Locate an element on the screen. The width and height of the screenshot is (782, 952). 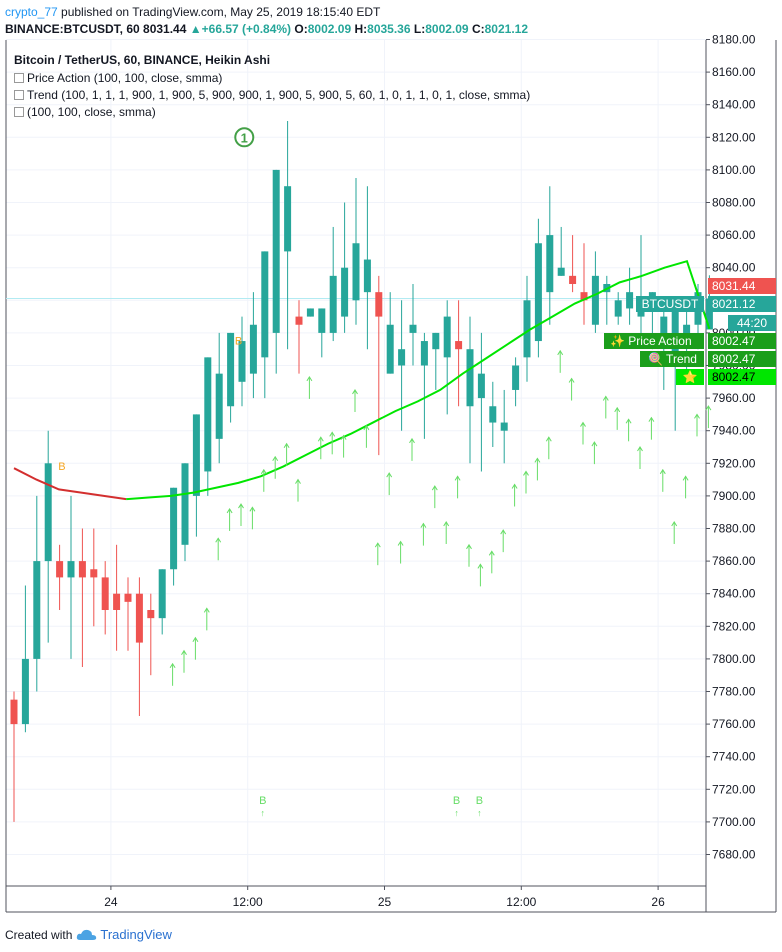
buy-marker-arrow: ↑ is located at coordinates (263, 813).